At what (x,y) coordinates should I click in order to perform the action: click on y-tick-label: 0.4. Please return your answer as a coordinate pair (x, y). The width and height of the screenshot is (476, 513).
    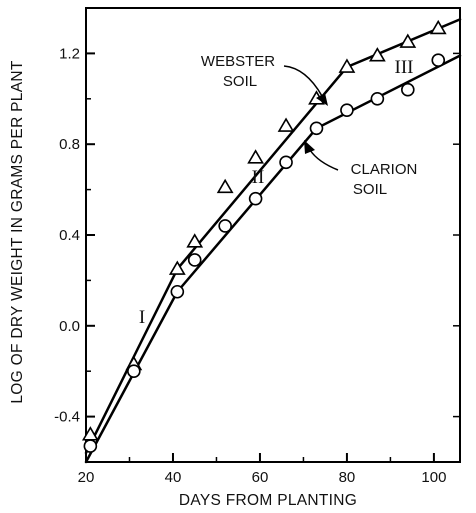
    Looking at the image, I should click on (69, 235).